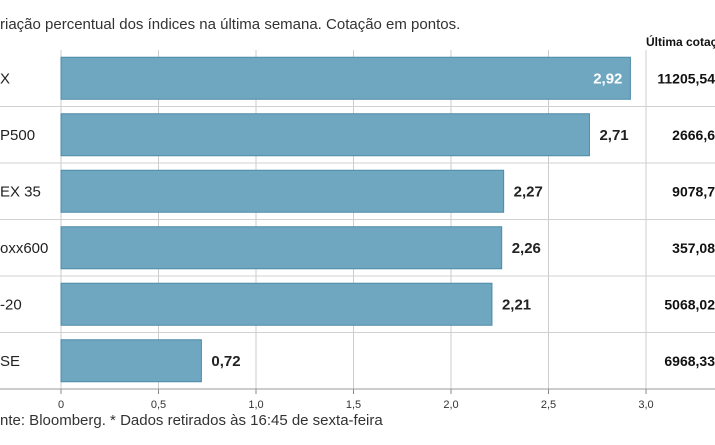  Describe the element at coordinates (693, 248) in the screenshot. I see `quote-value: 357,08` at that location.